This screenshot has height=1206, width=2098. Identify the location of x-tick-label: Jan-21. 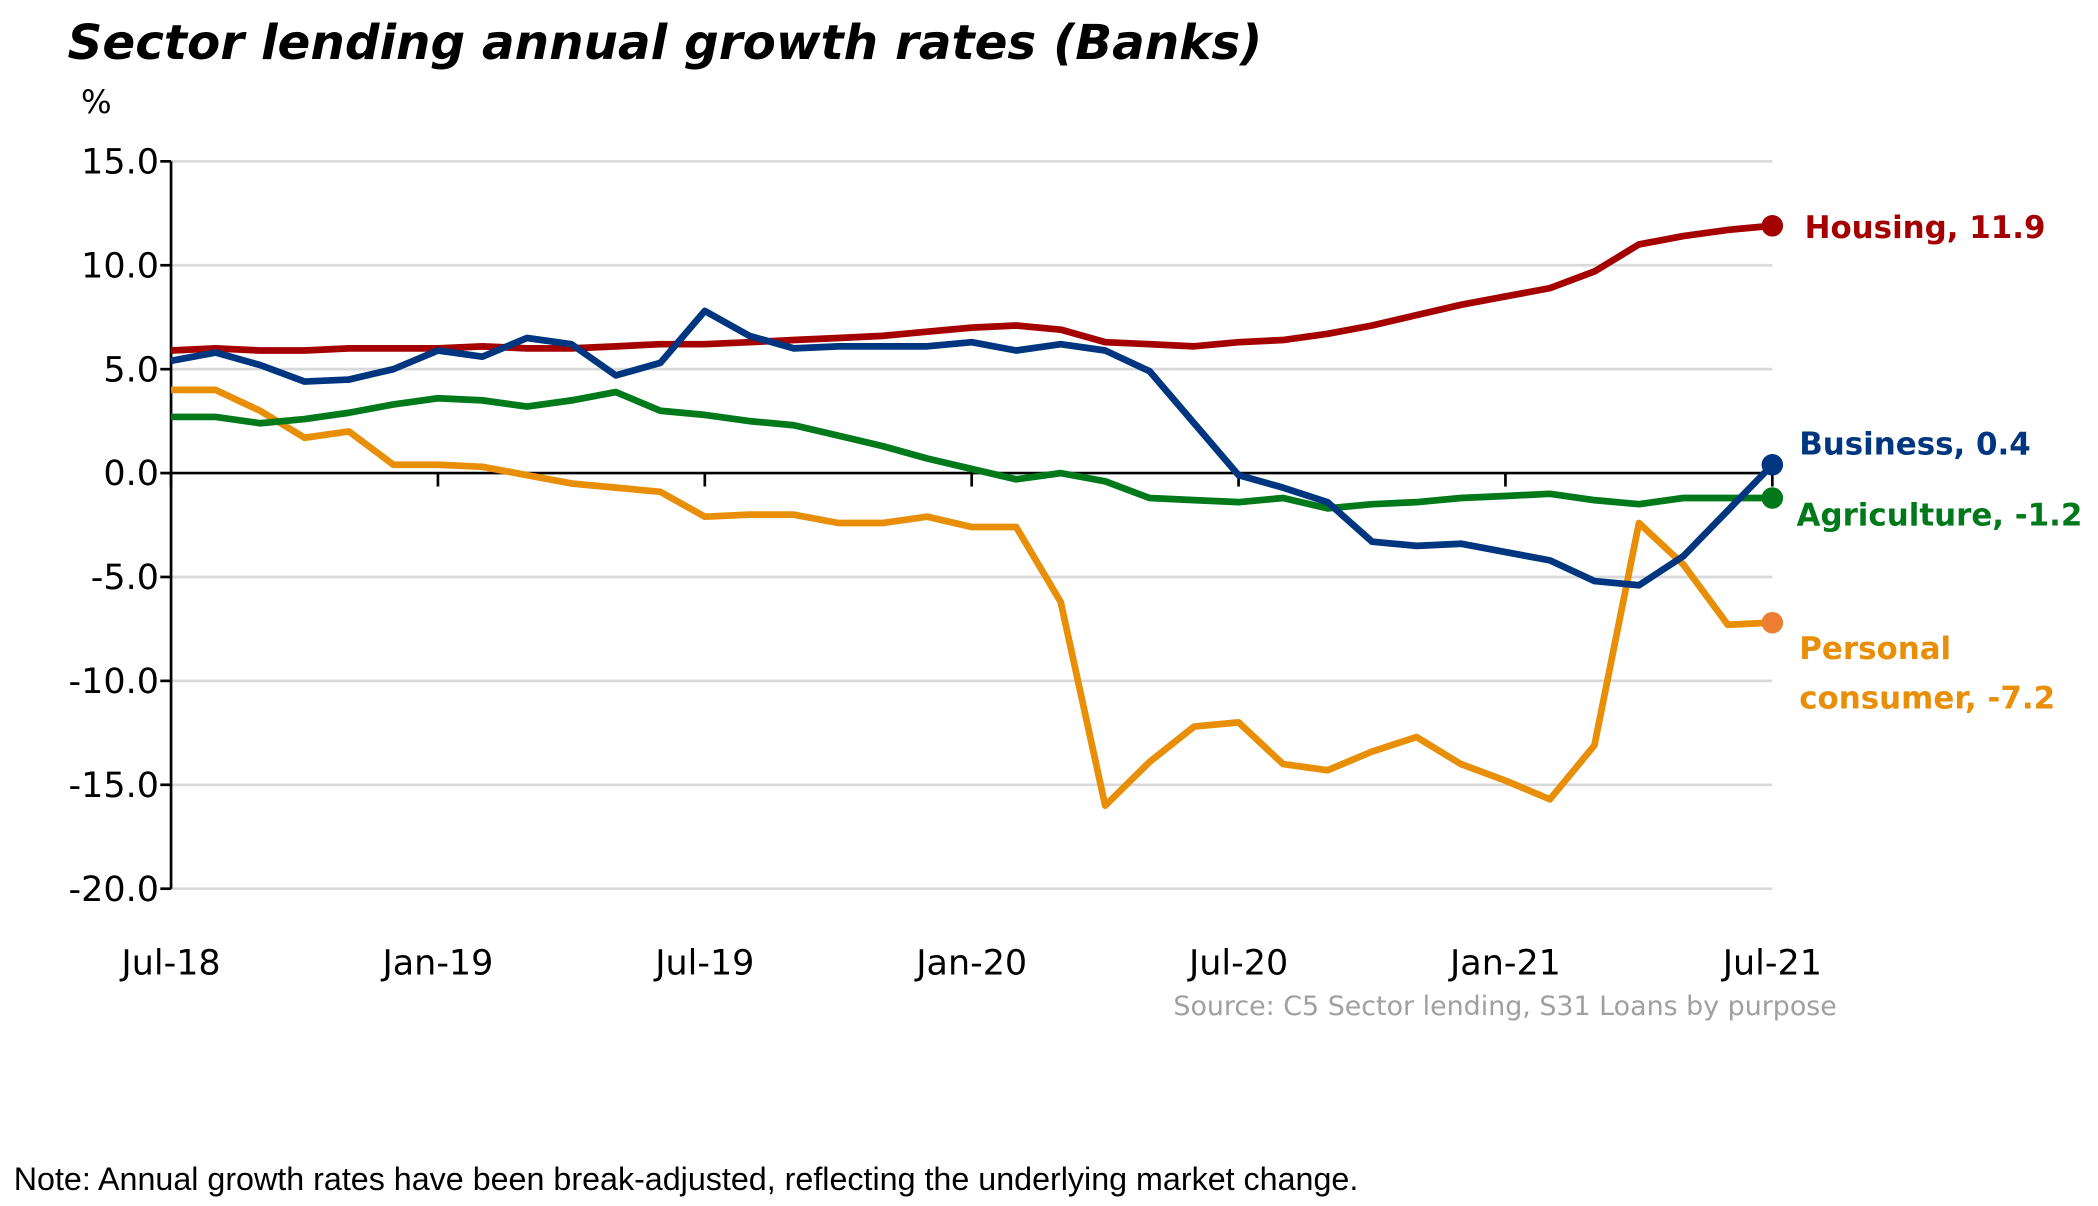
(1504, 964).